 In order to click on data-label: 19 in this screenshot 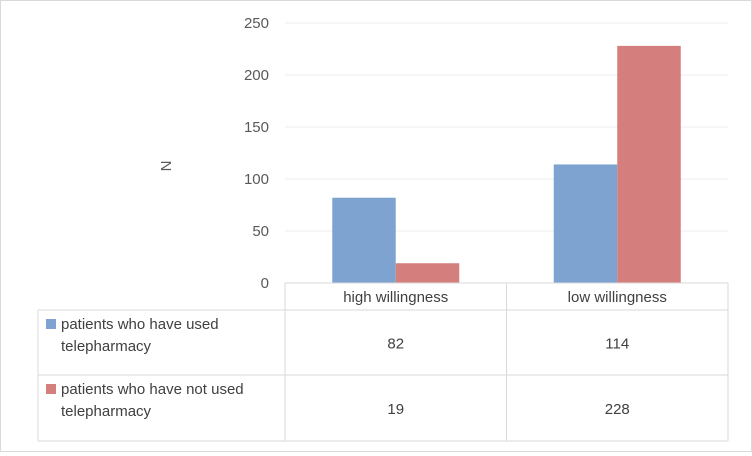, I will do `click(395, 409)`.